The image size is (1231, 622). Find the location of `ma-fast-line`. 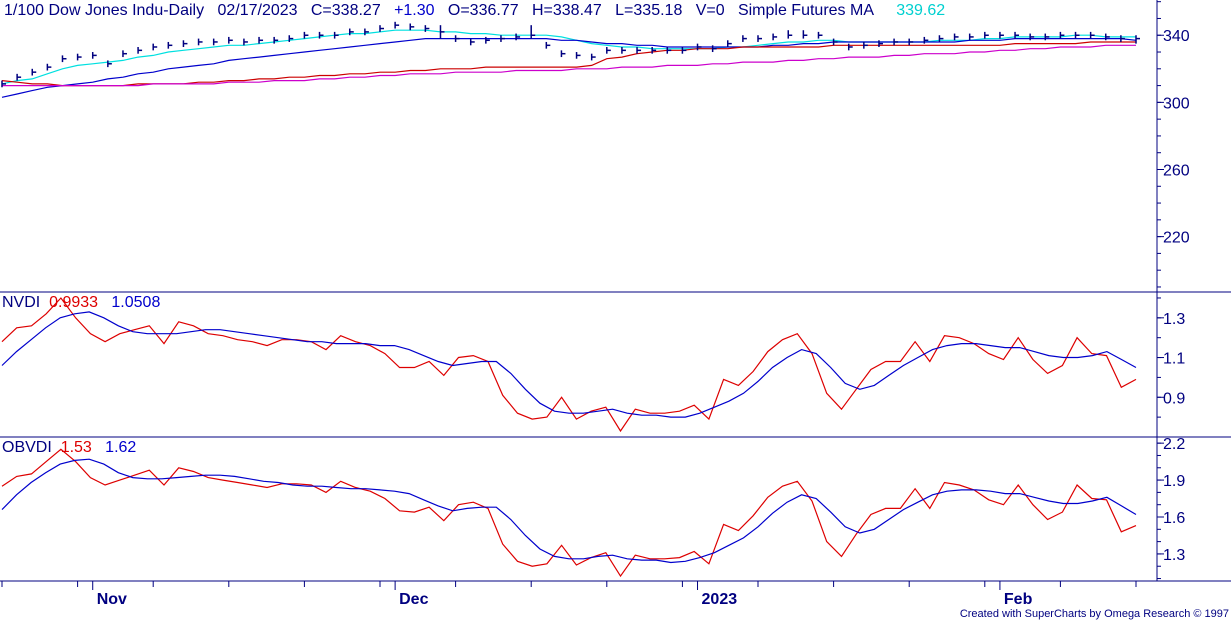

ma-fast-line is located at coordinates (568, 57).